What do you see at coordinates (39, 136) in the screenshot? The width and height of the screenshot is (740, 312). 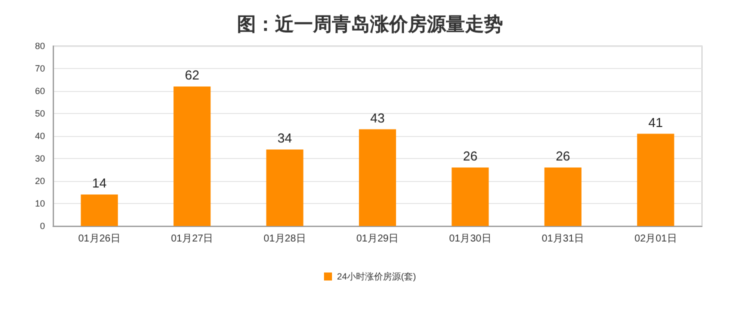 I see `y-tick-label: 40` at bounding box center [39, 136].